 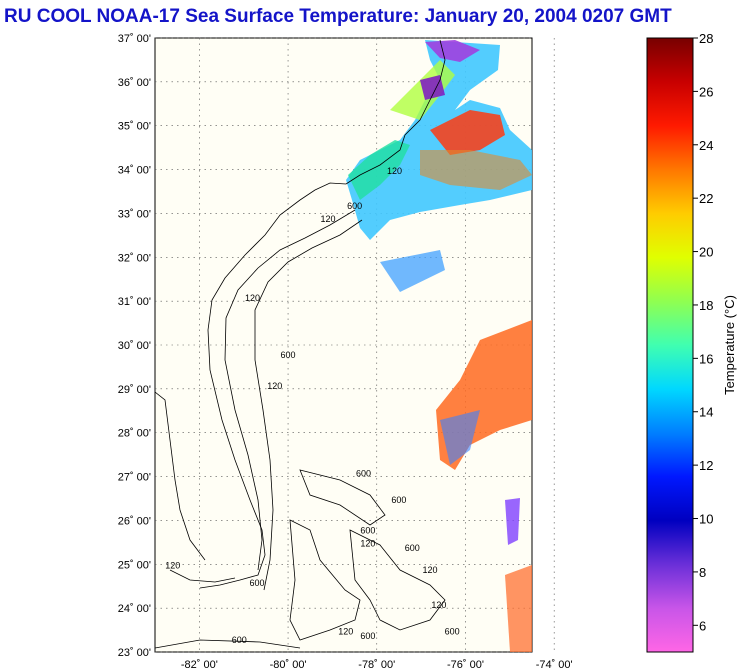 What do you see at coordinates (706, 358) in the screenshot?
I see `colorbar-tick-label: 16` at bounding box center [706, 358].